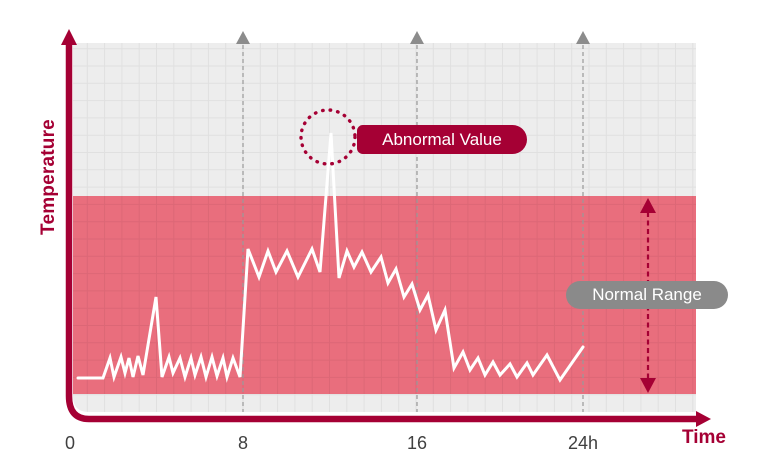 The image size is (768, 468). What do you see at coordinates (583, 443) in the screenshot?
I see `x-tick-label-24h: 24h` at bounding box center [583, 443].